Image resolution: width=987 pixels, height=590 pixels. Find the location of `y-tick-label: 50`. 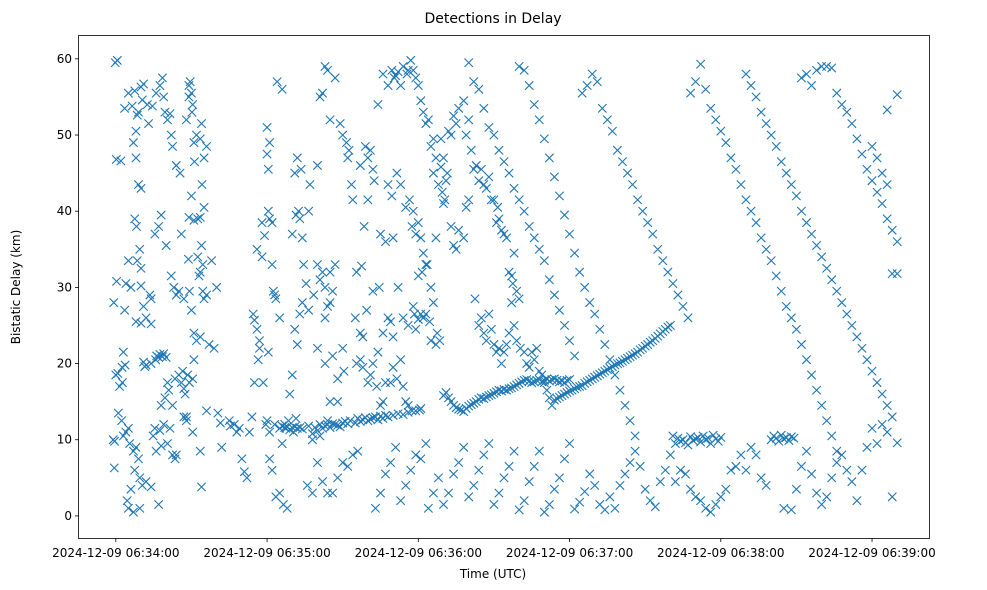

y-tick-label: 50 is located at coordinates (64, 135).